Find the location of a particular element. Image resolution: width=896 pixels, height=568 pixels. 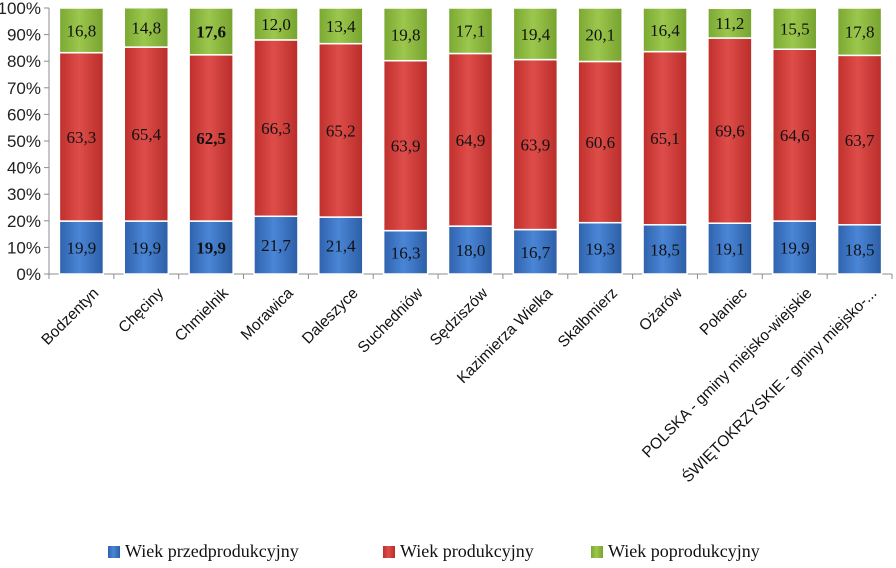

data-label: 12,0 is located at coordinates (276, 24).